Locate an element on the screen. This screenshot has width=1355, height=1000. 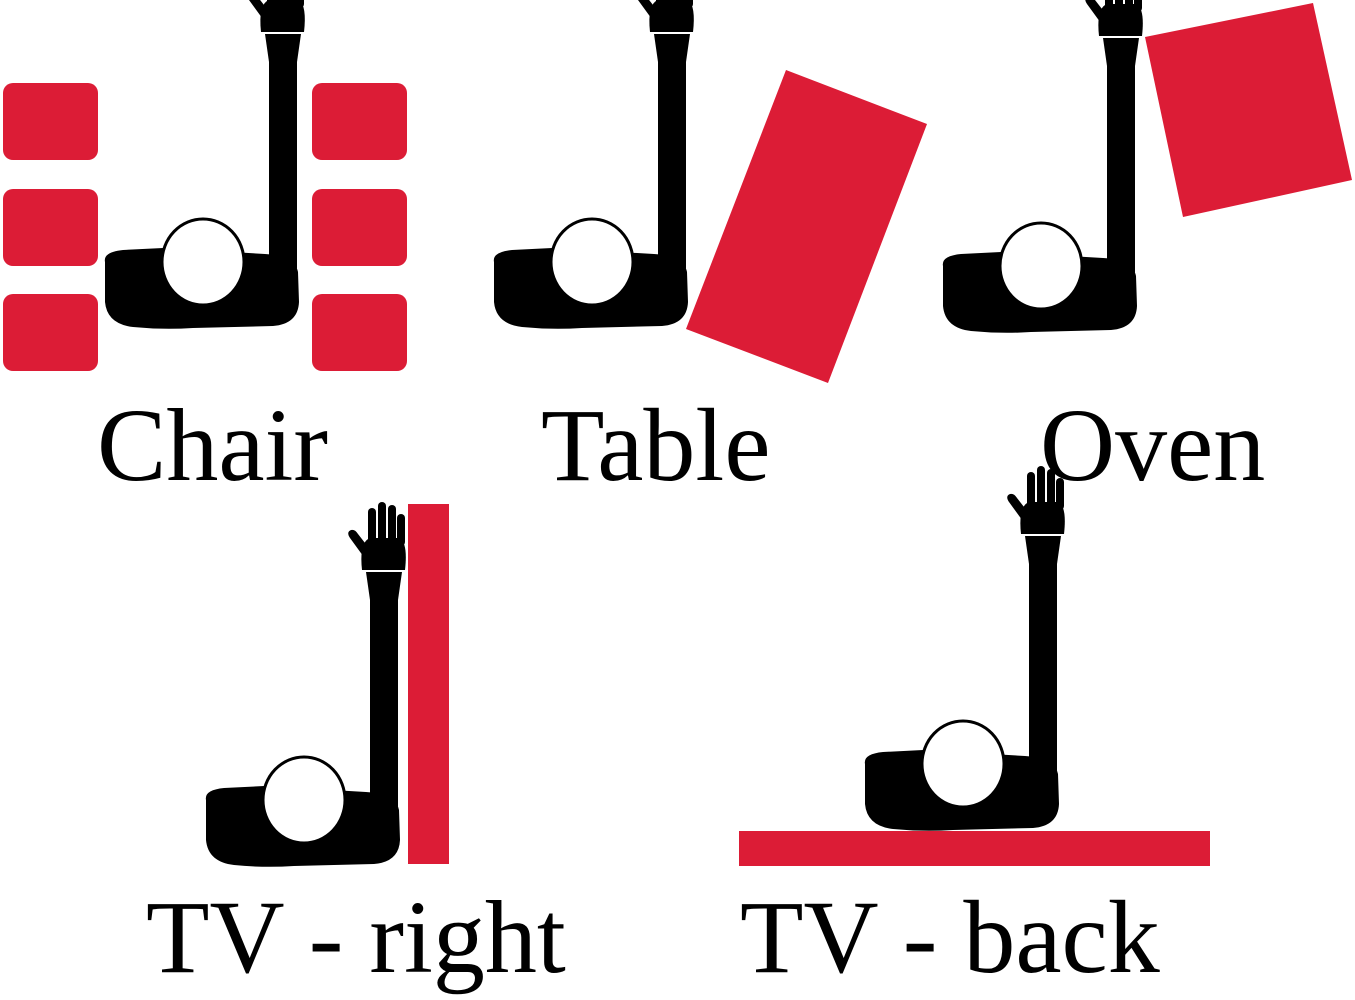
label-table: Table is located at coordinates (656, 445).